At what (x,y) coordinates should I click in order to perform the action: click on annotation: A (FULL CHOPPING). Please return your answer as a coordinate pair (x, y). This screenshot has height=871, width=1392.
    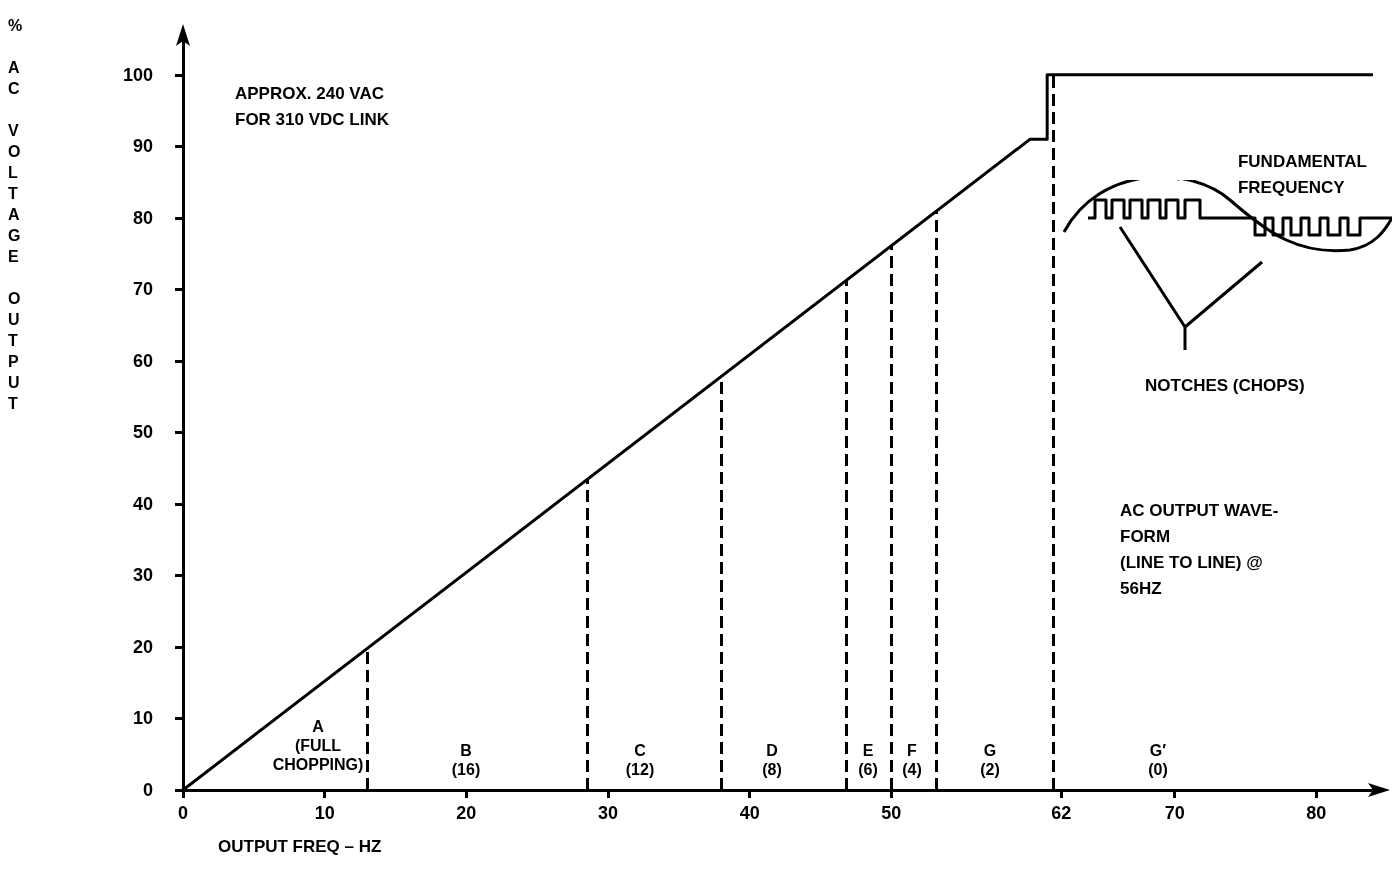
    Looking at the image, I should click on (318, 745).